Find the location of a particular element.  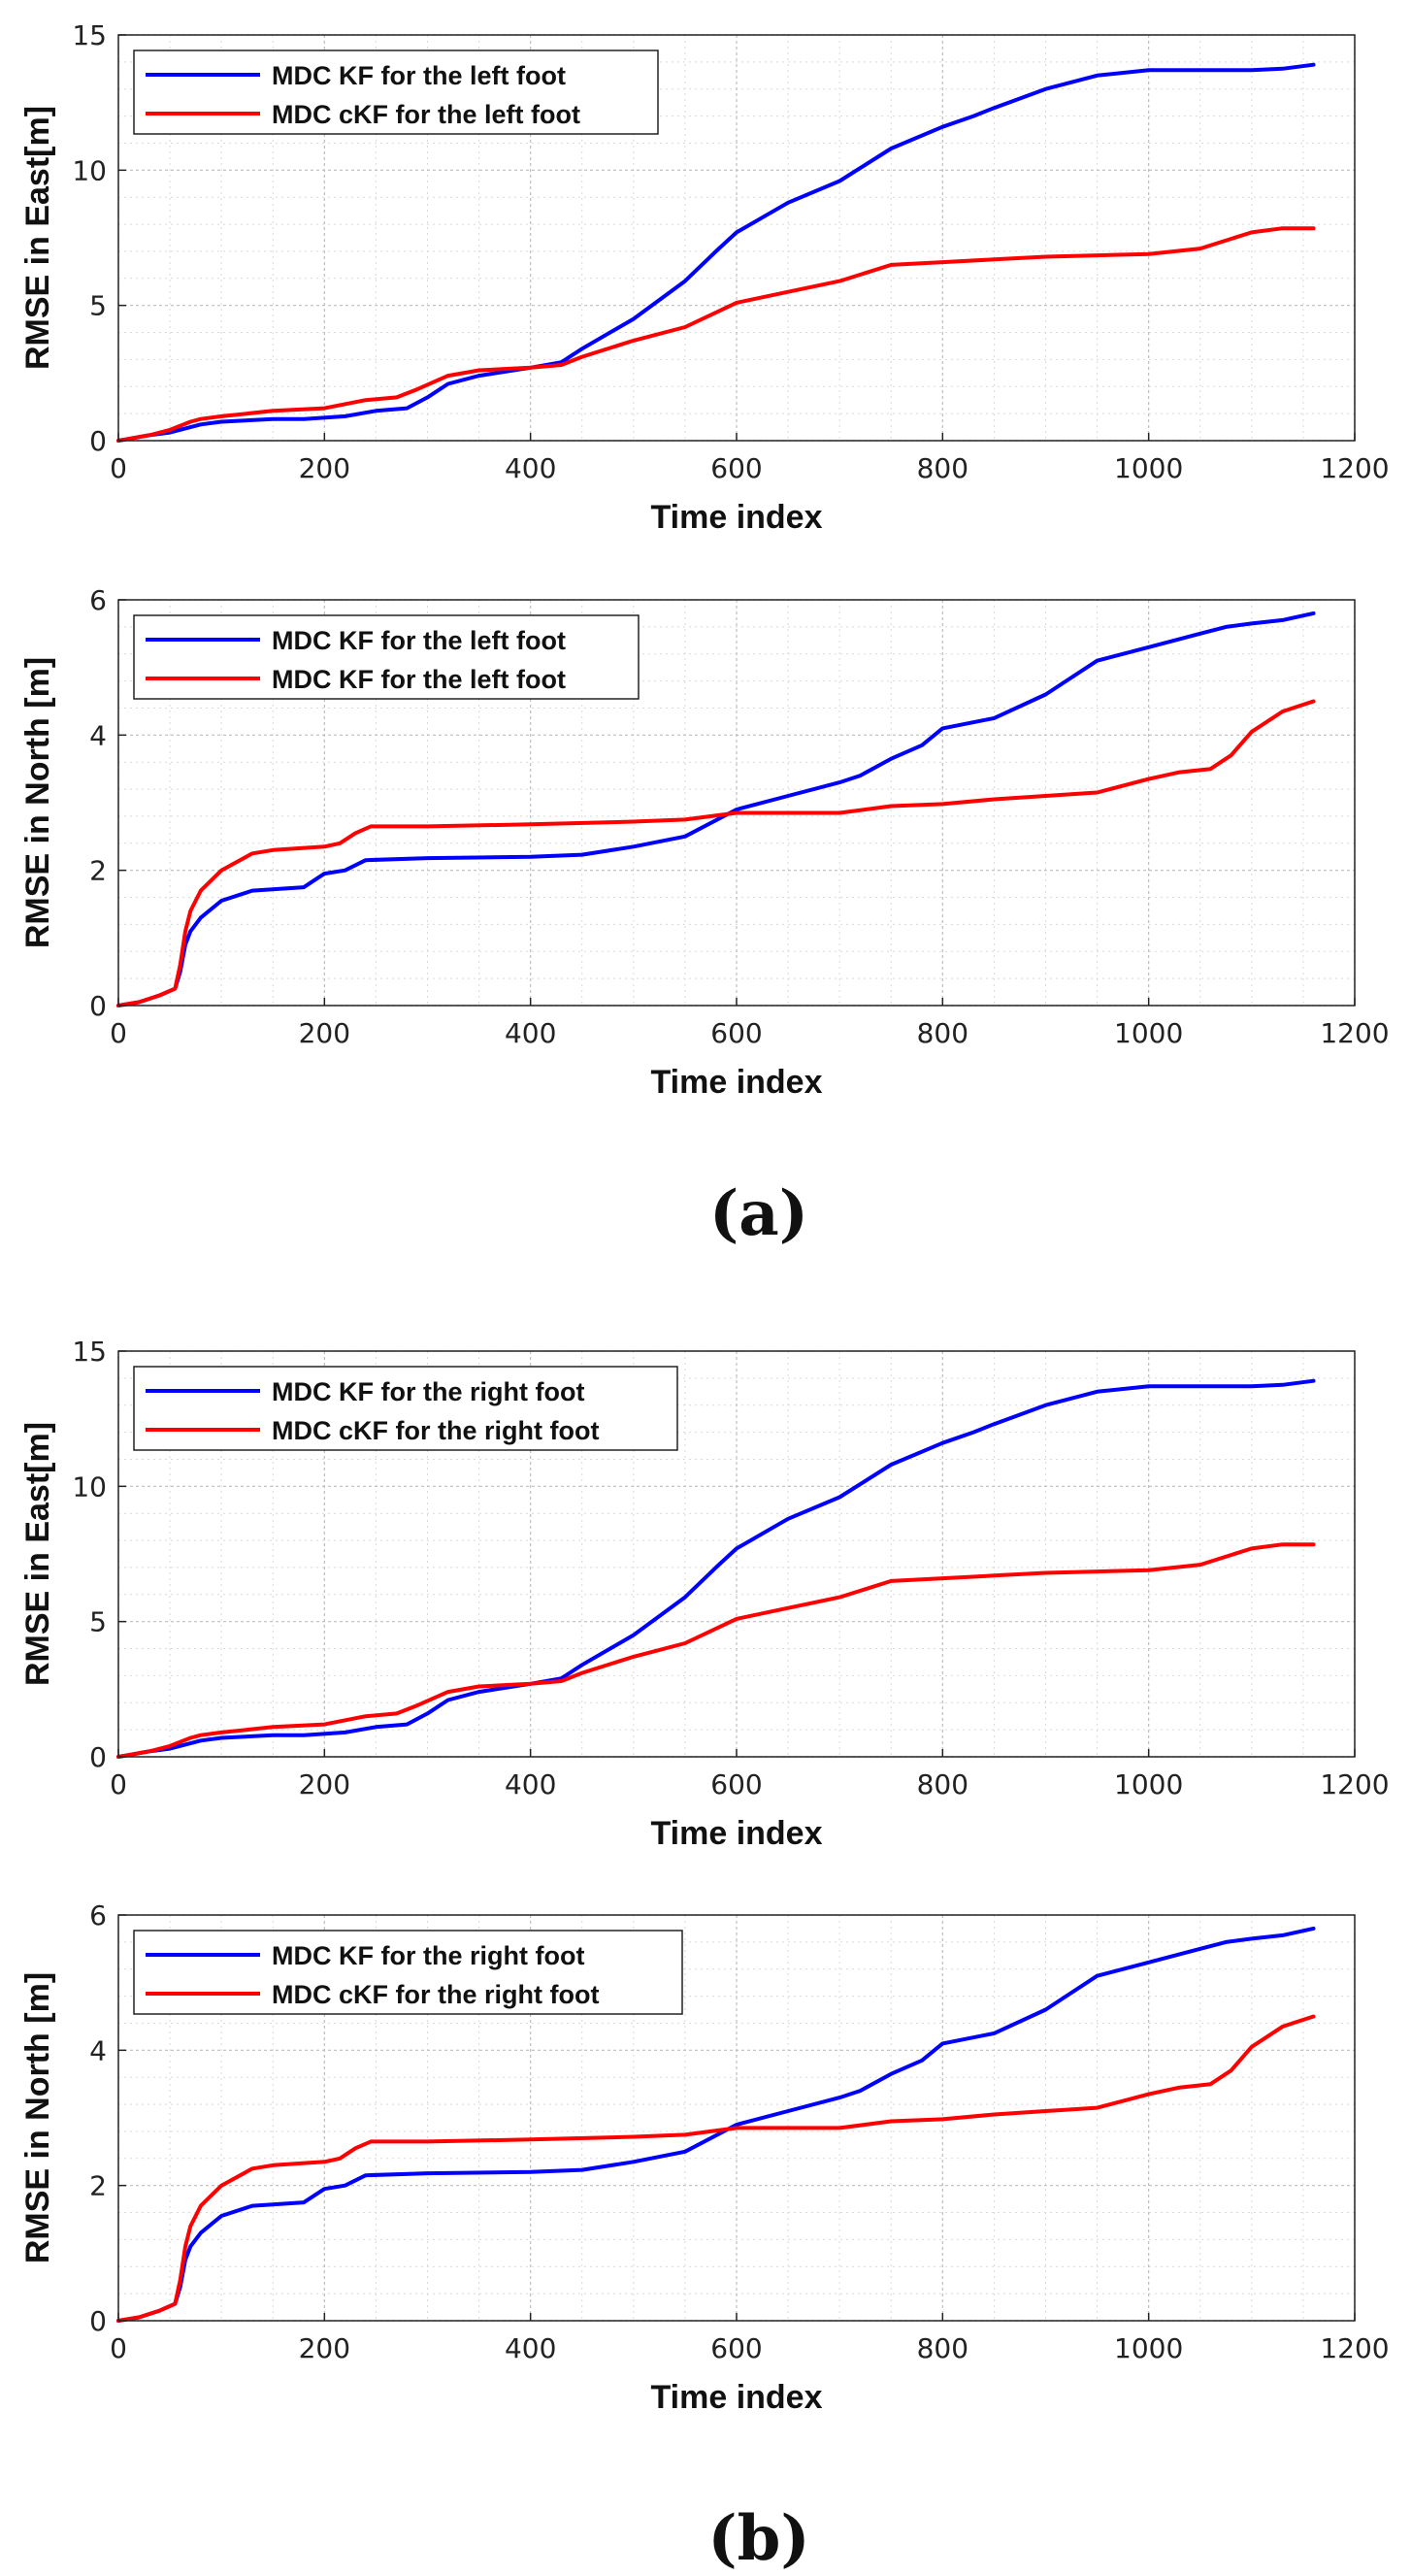

legend-label-1: MDC cKF for the left foot is located at coordinates (426, 114).